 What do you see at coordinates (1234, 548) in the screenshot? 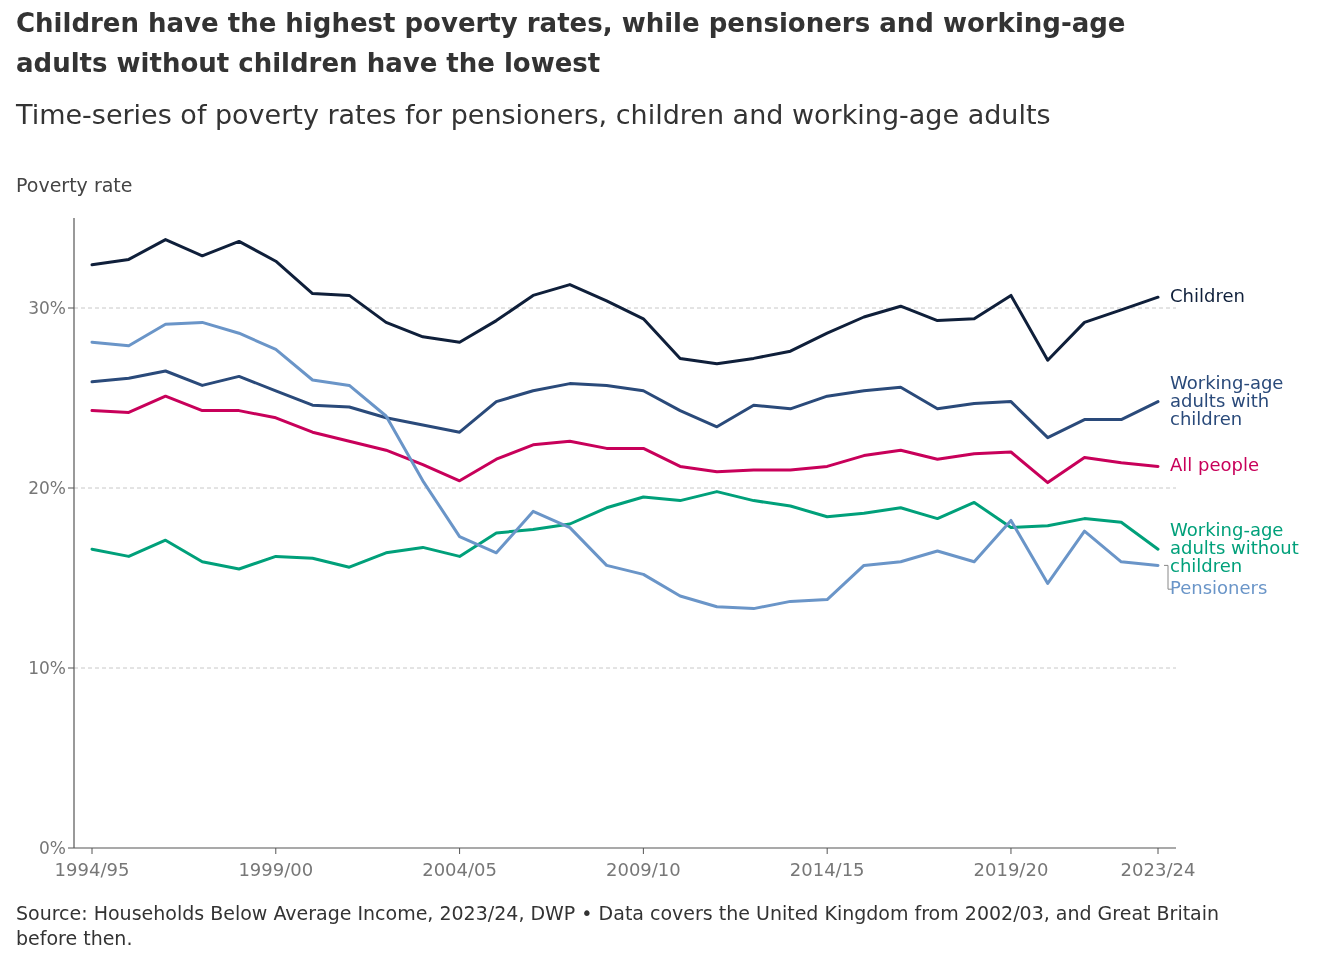
I see `series-label: Working-age adults without children` at bounding box center [1234, 548].